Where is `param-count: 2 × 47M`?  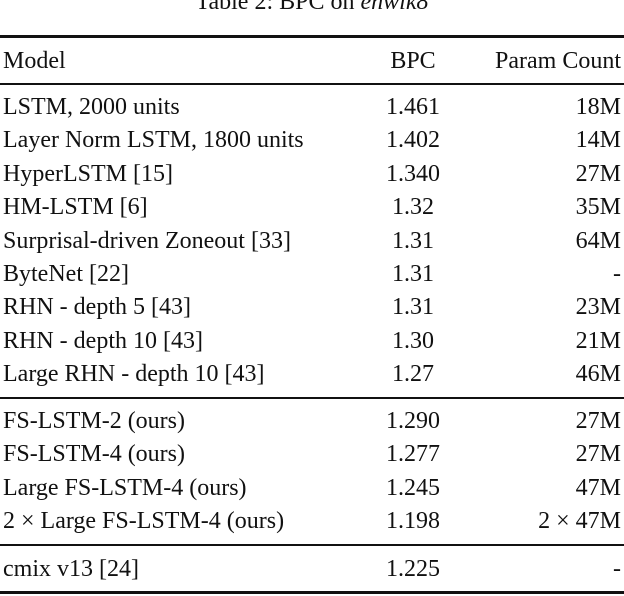
param-count: 2 × 47M is located at coordinates (579, 521).